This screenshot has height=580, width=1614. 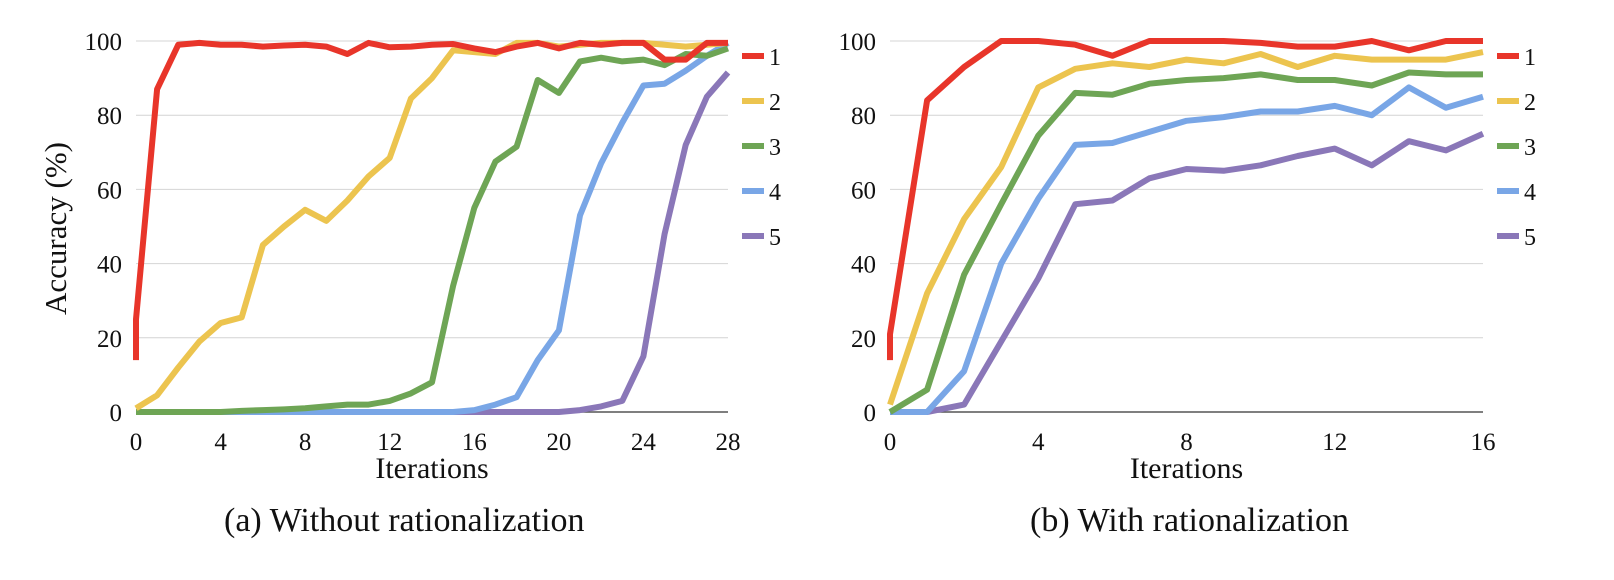 What do you see at coordinates (775, 148) in the screenshot?
I see `chart-a-legend-label-3: 3` at bounding box center [775, 148].